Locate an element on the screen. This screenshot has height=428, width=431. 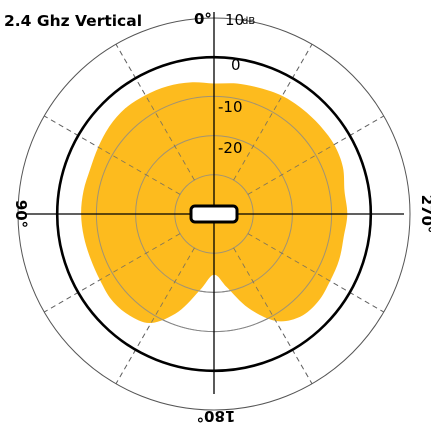
radial-tick-unit: dB is located at coordinates (248, 21).